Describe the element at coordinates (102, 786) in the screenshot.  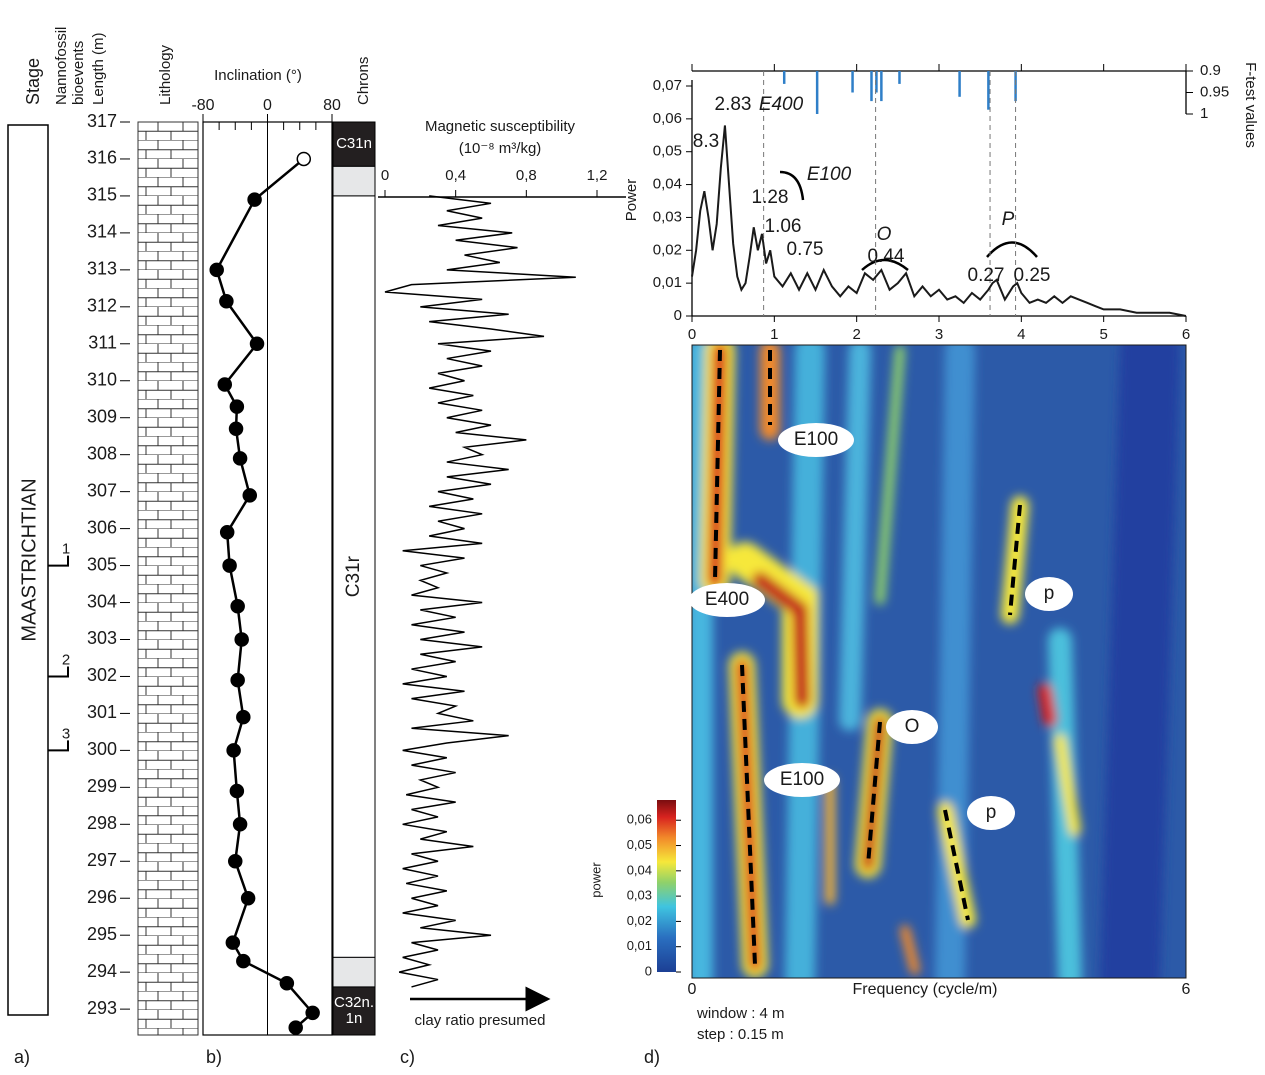
I see `depth-tick-label: 299` at that location.